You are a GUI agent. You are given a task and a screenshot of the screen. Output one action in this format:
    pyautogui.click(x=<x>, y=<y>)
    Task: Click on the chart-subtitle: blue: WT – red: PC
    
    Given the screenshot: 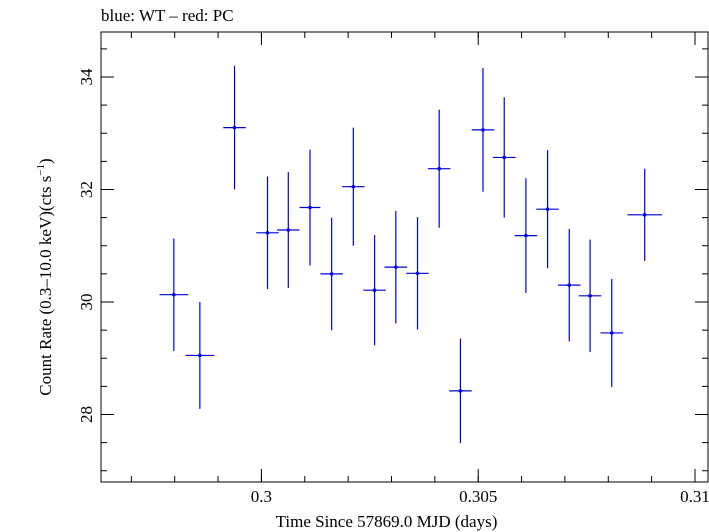 What is the action you would take?
    pyautogui.click(x=167, y=15)
    